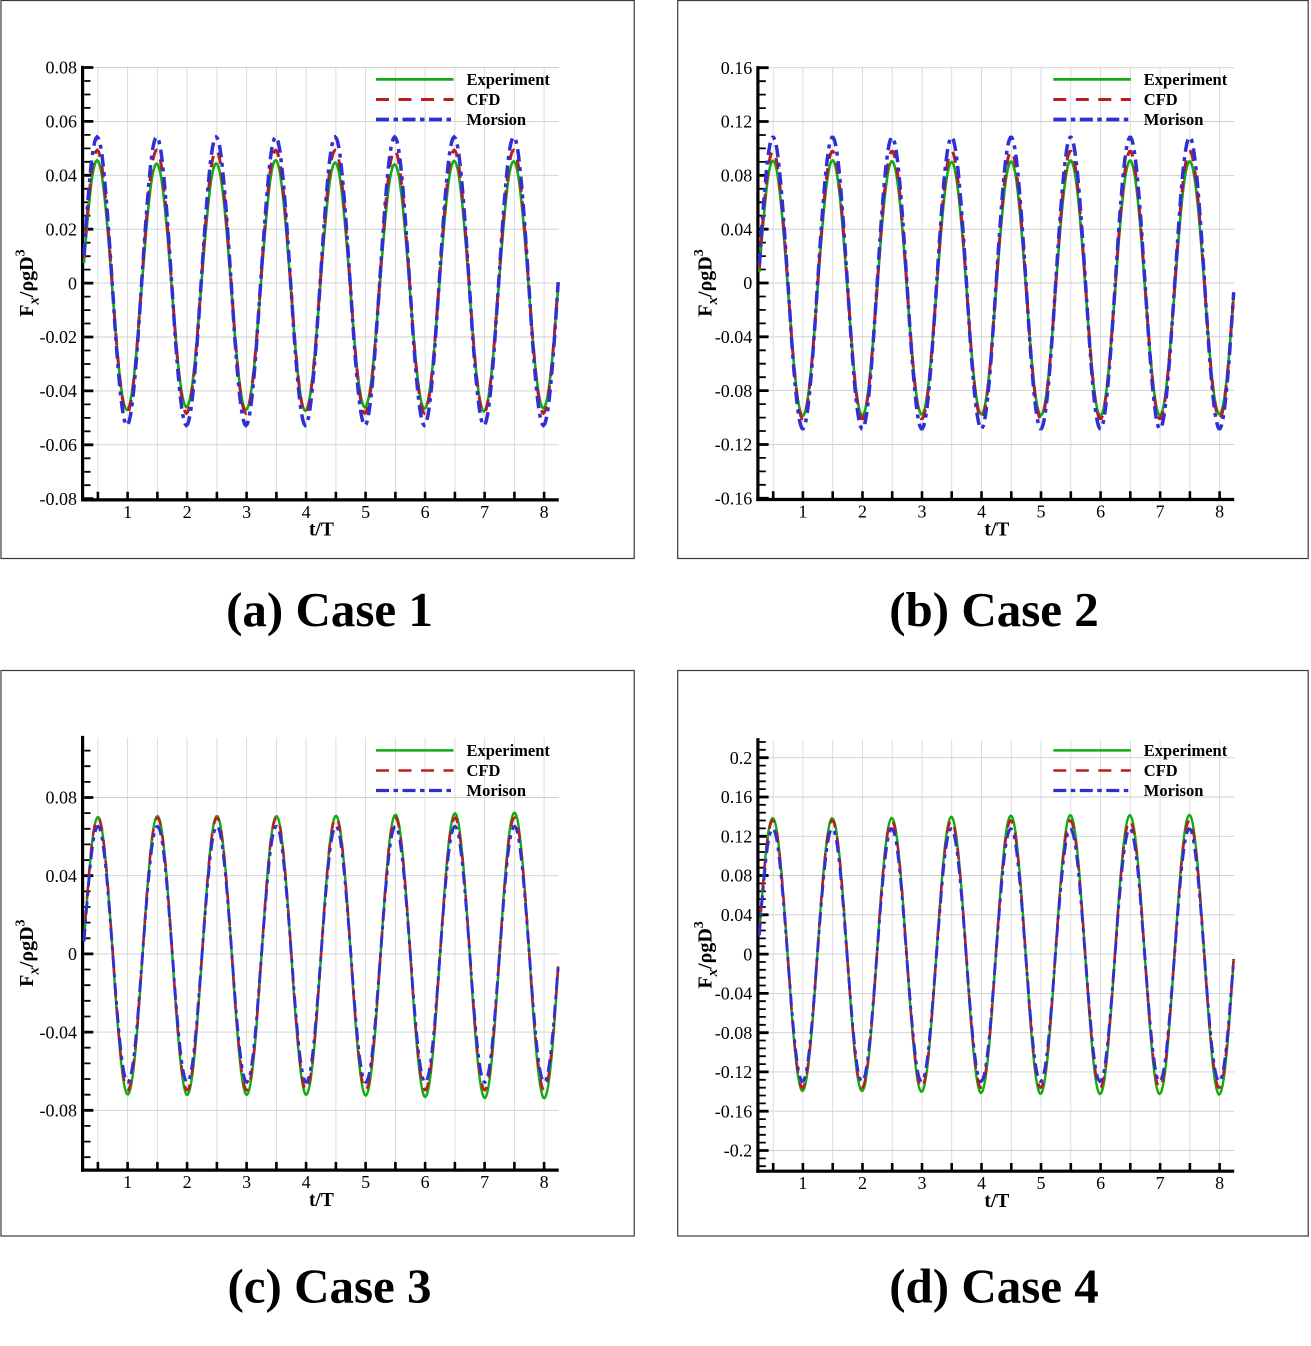 The width and height of the screenshot is (1311, 1346). Describe the element at coordinates (741, 758) in the screenshot. I see `svg-text: 0.2` at that location.